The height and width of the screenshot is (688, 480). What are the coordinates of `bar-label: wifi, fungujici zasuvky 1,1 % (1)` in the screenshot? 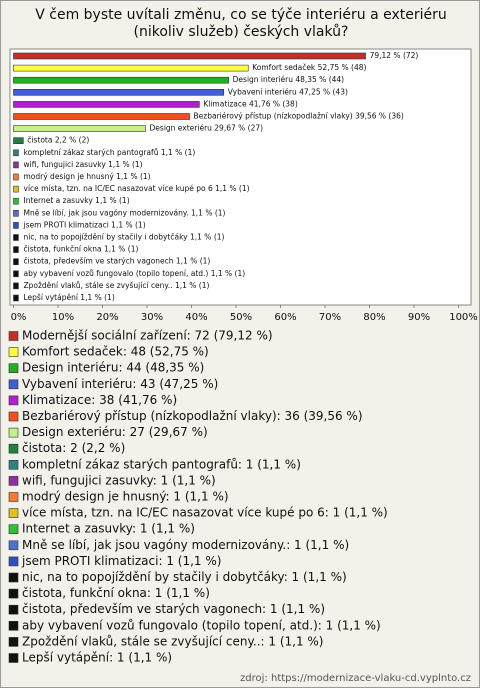 It's located at (83, 164).